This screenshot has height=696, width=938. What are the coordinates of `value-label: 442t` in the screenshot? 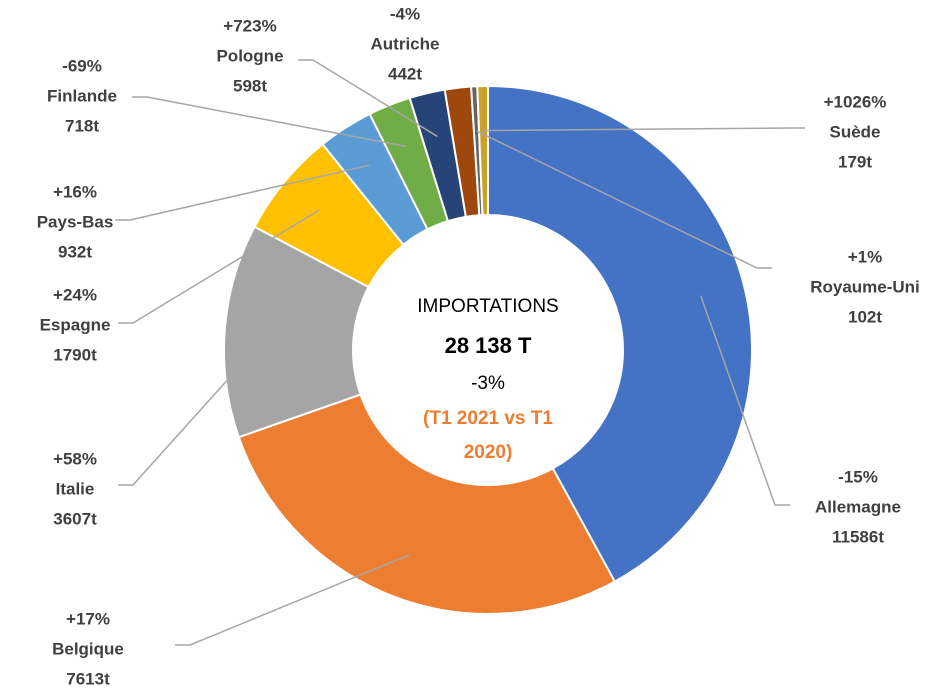 It's located at (405, 73).